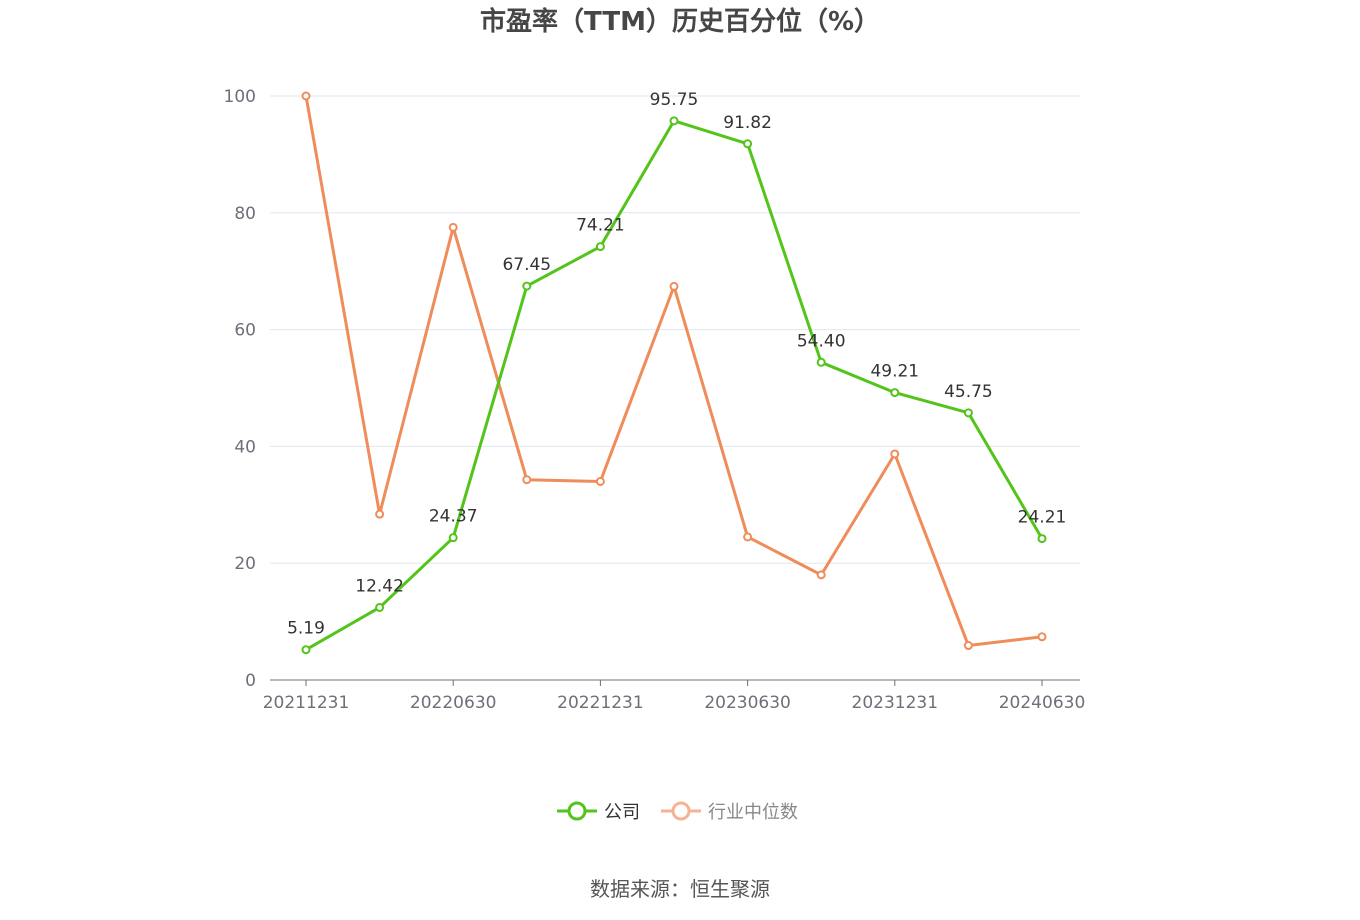  What do you see at coordinates (453, 703) in the screenshot?
I see `x-tick-label: 20220630` at bounding box center [453, 703].